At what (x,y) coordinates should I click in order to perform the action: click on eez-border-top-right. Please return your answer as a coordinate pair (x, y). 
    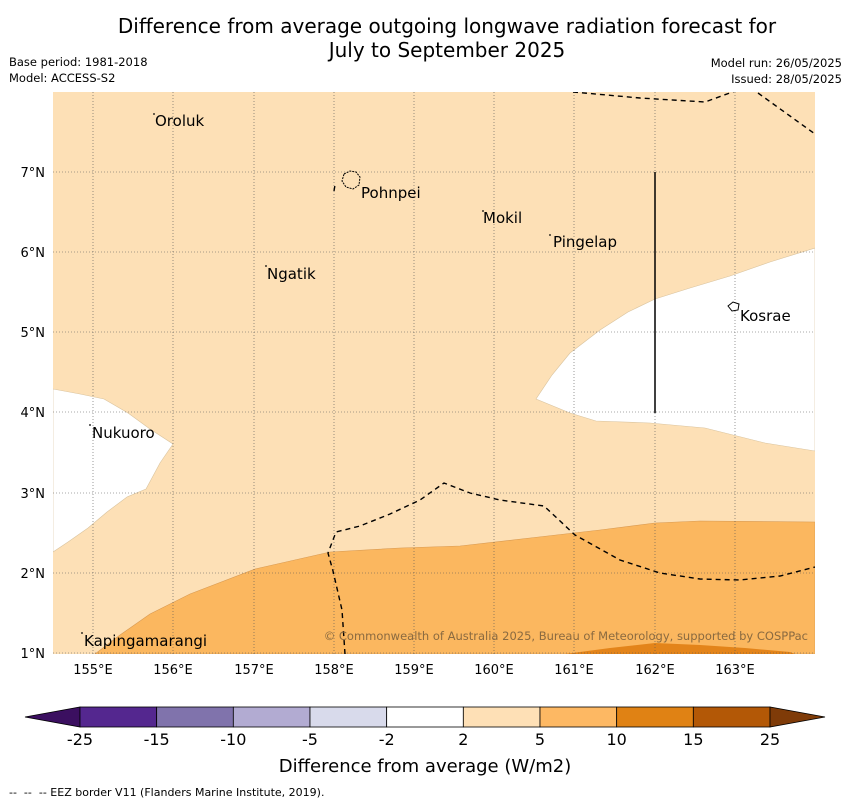
    Looking at the image, I should click on (786, 113).